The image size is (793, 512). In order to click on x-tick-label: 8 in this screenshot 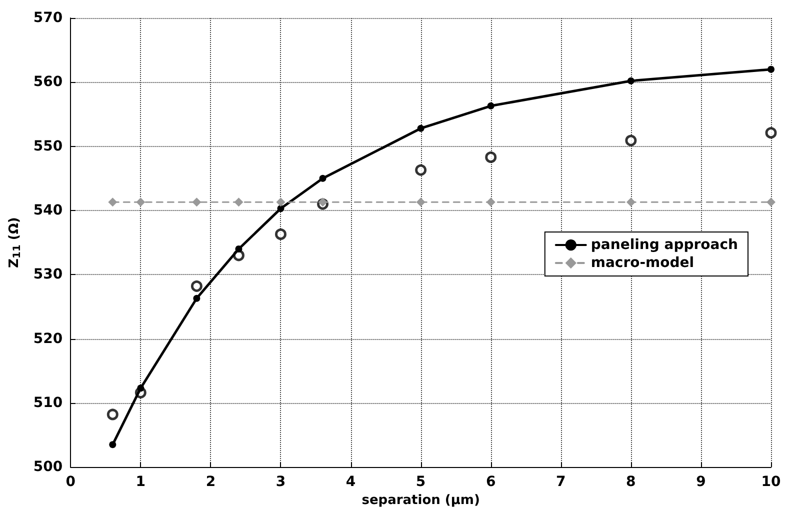, I will do `click(631, 482)`.